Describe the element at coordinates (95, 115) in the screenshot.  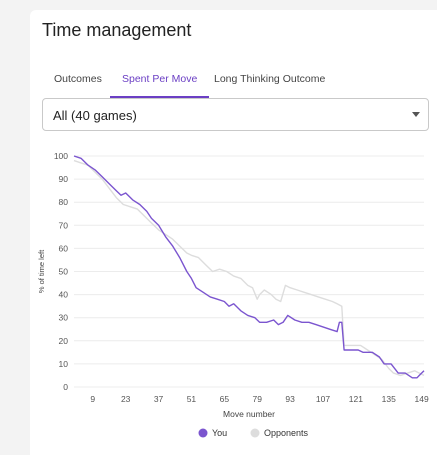
I see `games-filter-value: All (40 games)` at that location.